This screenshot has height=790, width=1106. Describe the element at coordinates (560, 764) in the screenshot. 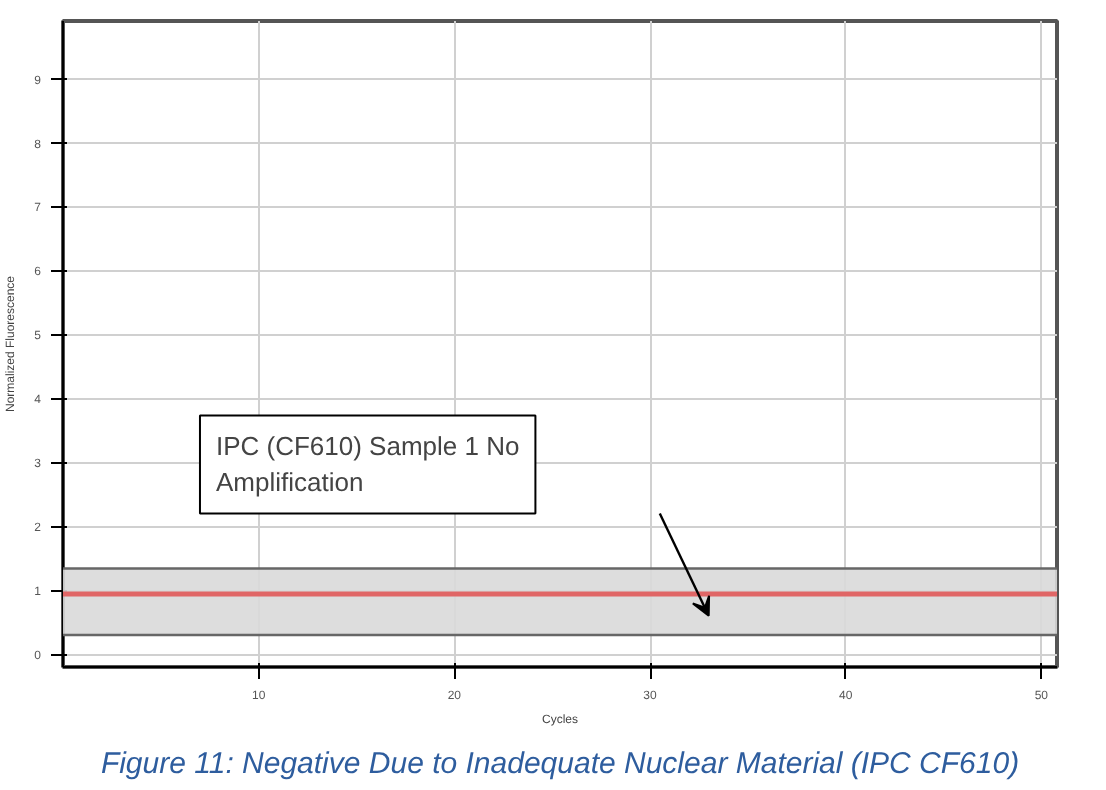

I see `text: Figure 11: Negative Due to Inadequate Nuclear Material (IPC CF610)` at that location.